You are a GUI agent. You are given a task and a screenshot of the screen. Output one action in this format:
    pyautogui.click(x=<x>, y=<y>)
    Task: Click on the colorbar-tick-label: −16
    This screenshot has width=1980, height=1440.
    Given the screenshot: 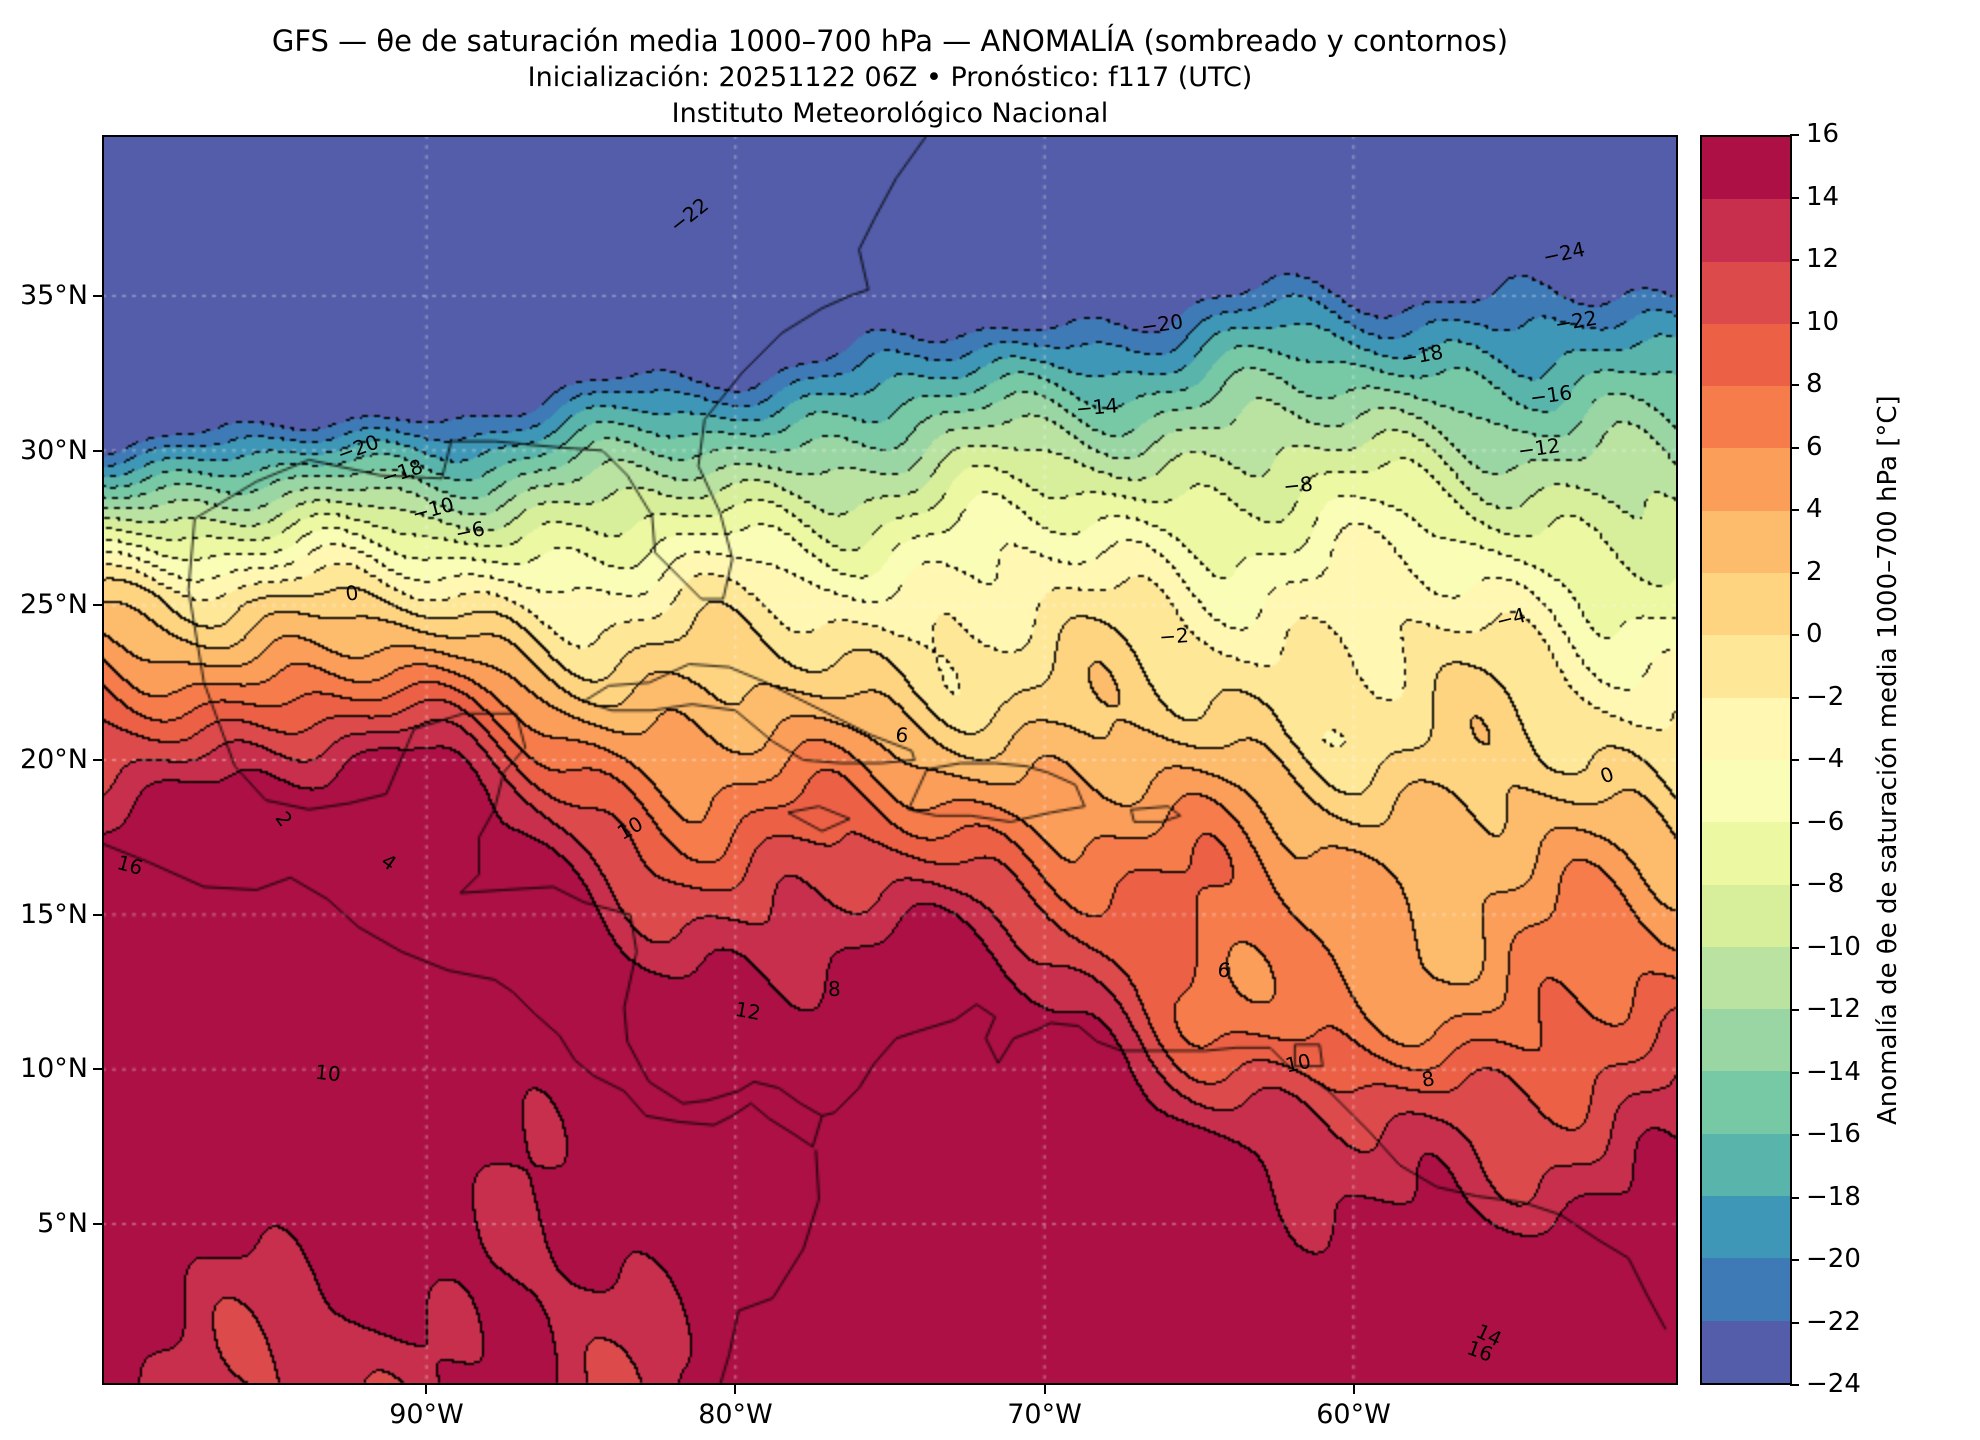 What is the action you would take?
    pyautogui.click(x=1833, y=1134)
    